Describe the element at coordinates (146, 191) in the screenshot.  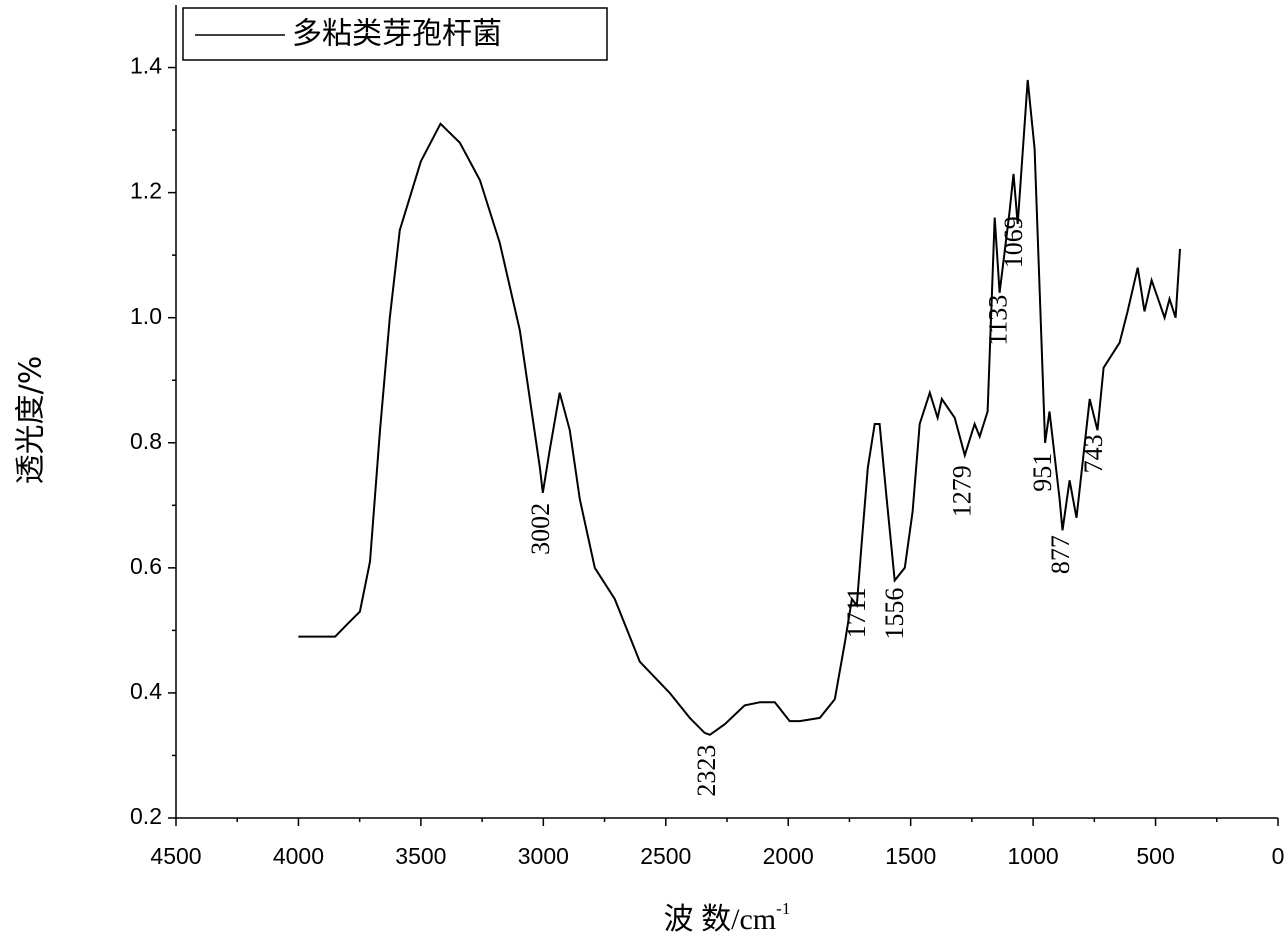
I see `y-tick-label: 1.2` at that location.